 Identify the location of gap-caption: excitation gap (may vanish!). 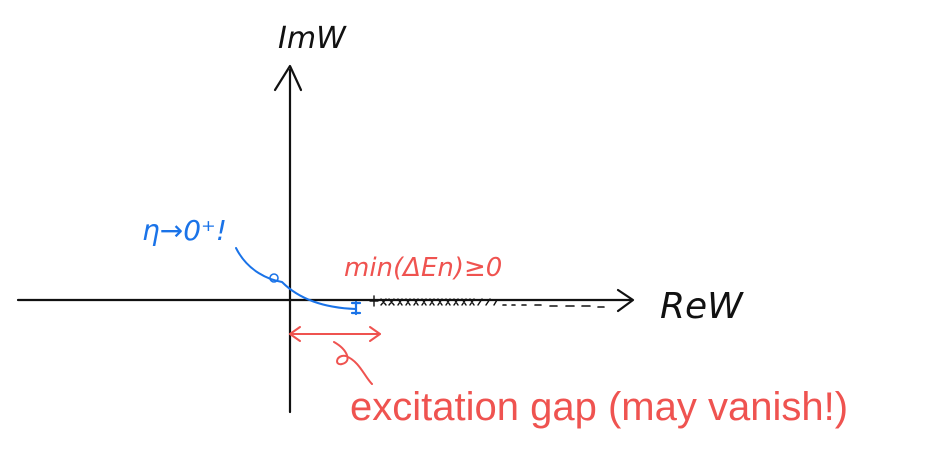
(599, 407).